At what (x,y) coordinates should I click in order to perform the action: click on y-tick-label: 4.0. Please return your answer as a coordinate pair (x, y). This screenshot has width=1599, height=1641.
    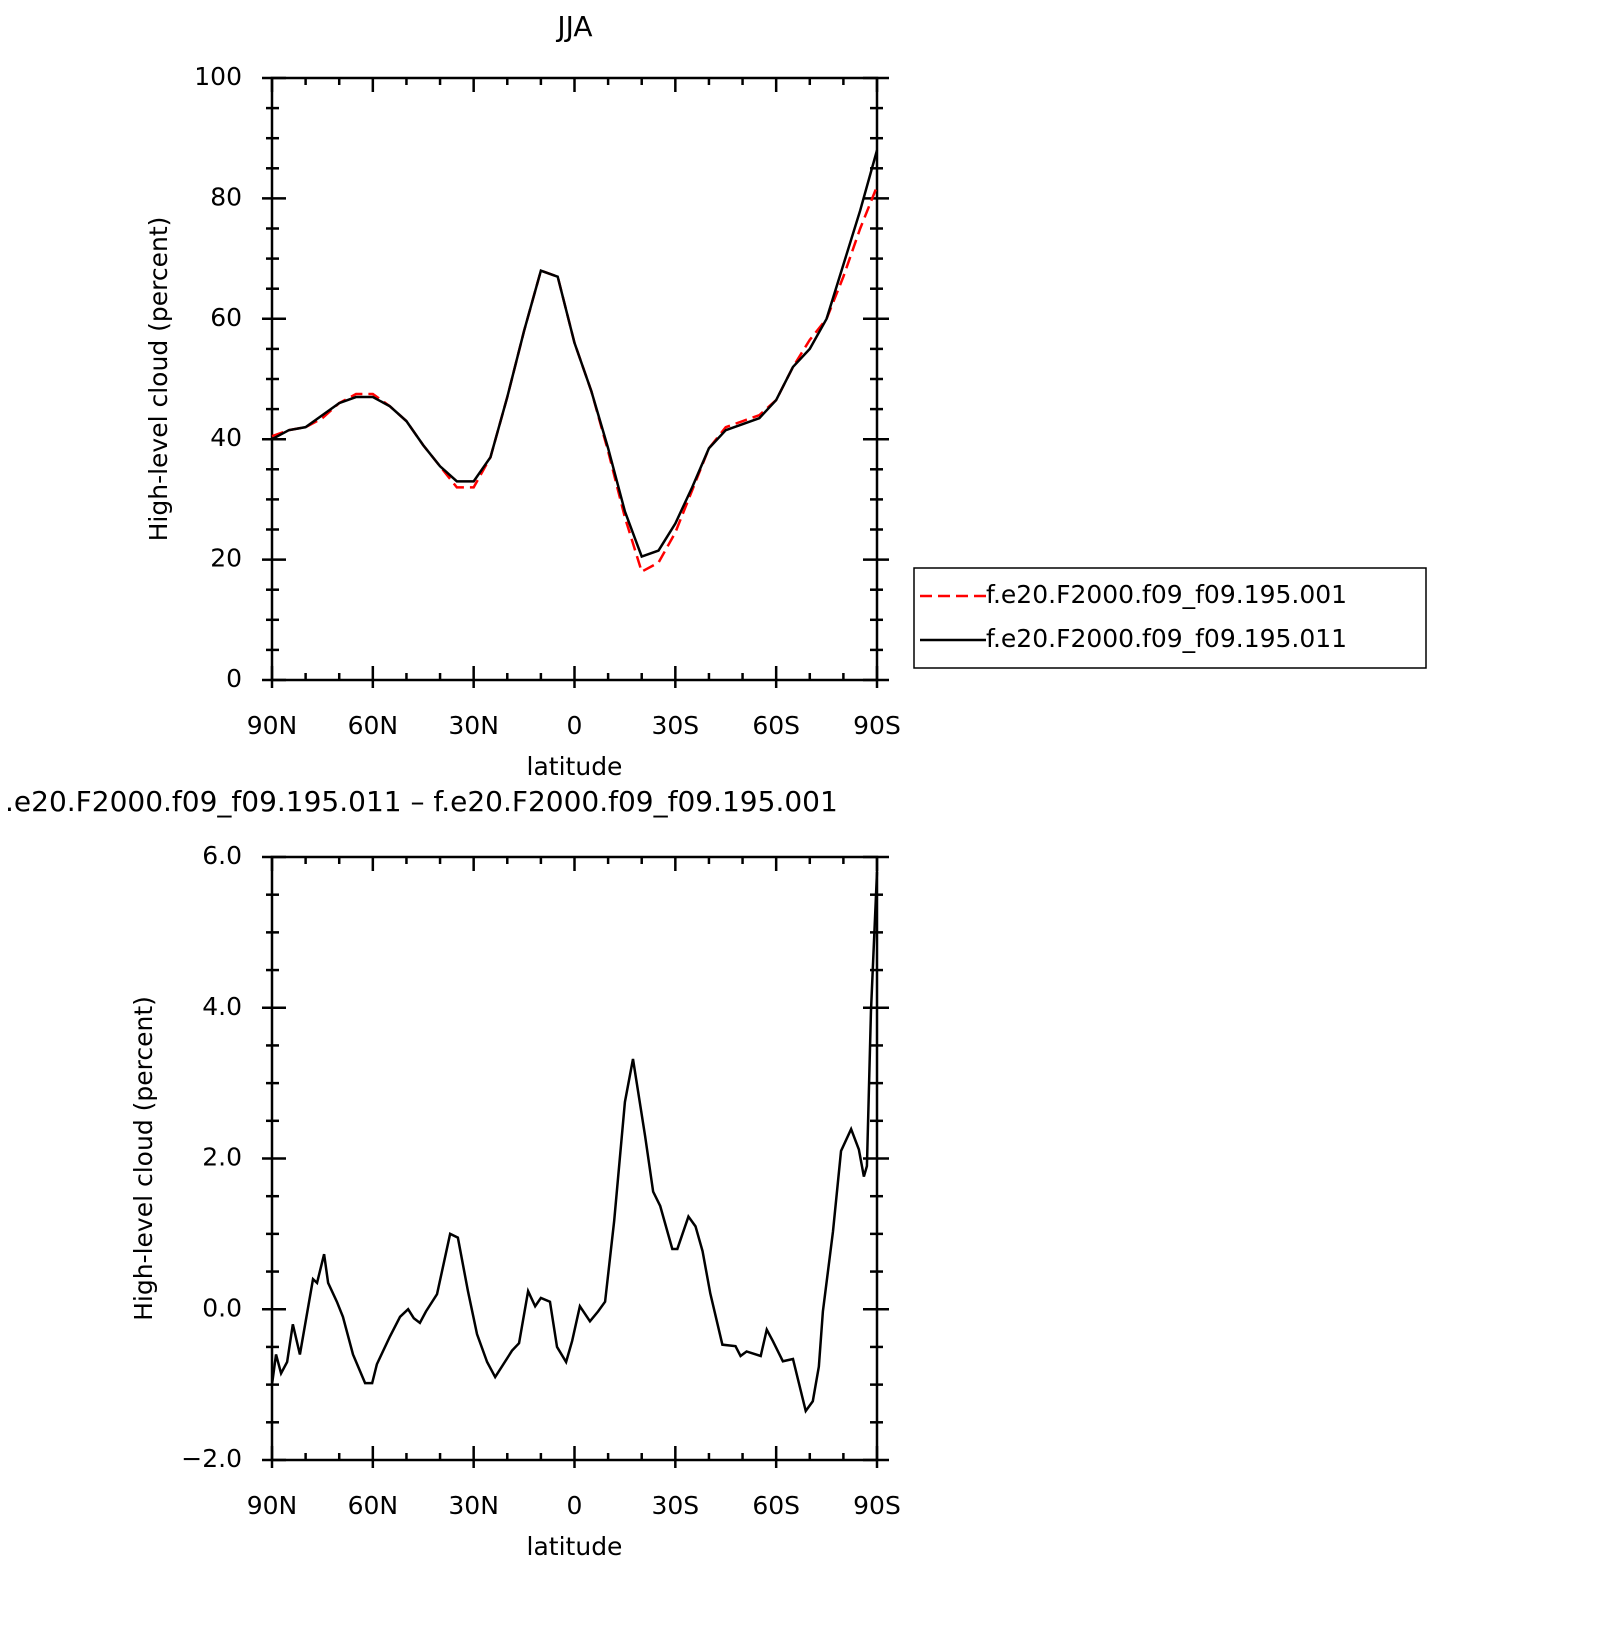
    Looking at the image, I should click on (222, 1006).